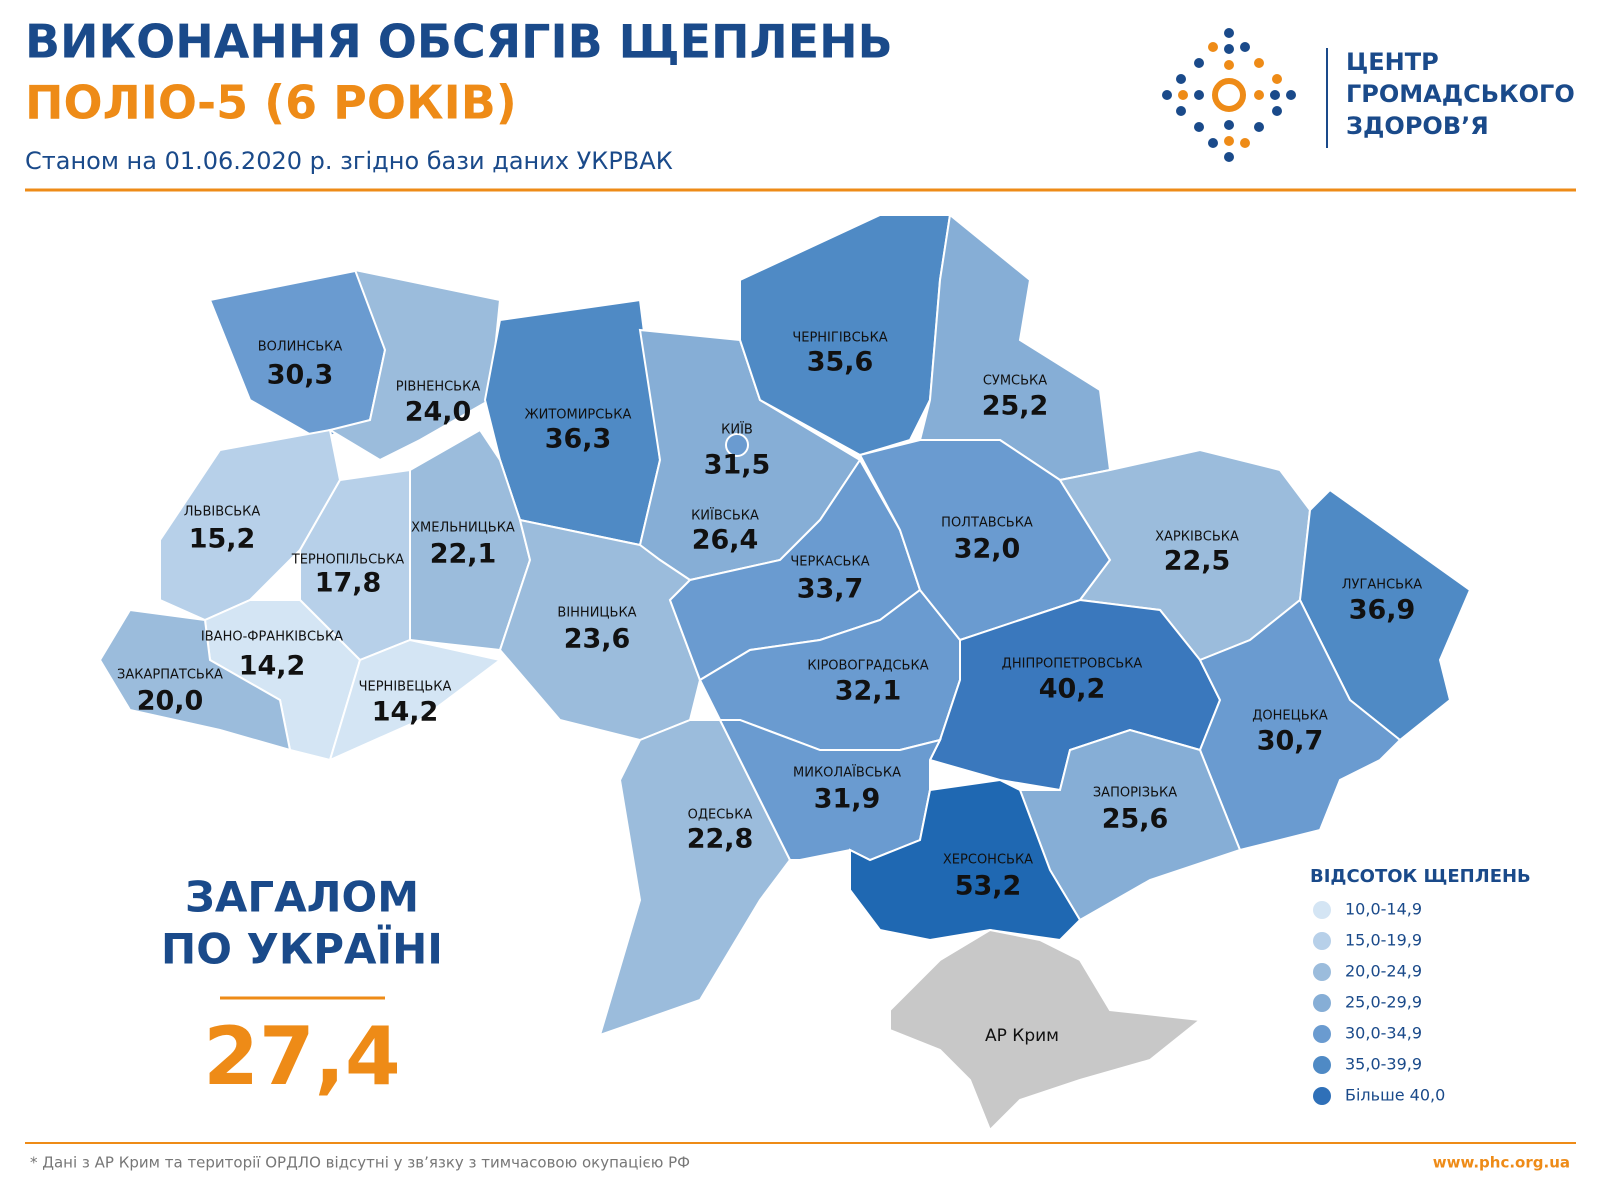 Image resolution: width=1601 pixels, height=1201 pixels. Describe the element at coordinates (1420, 876) in the screenshot. I see `legend-title: ВІДСОТОК ЩЕПЛЕНЬ` at that location.